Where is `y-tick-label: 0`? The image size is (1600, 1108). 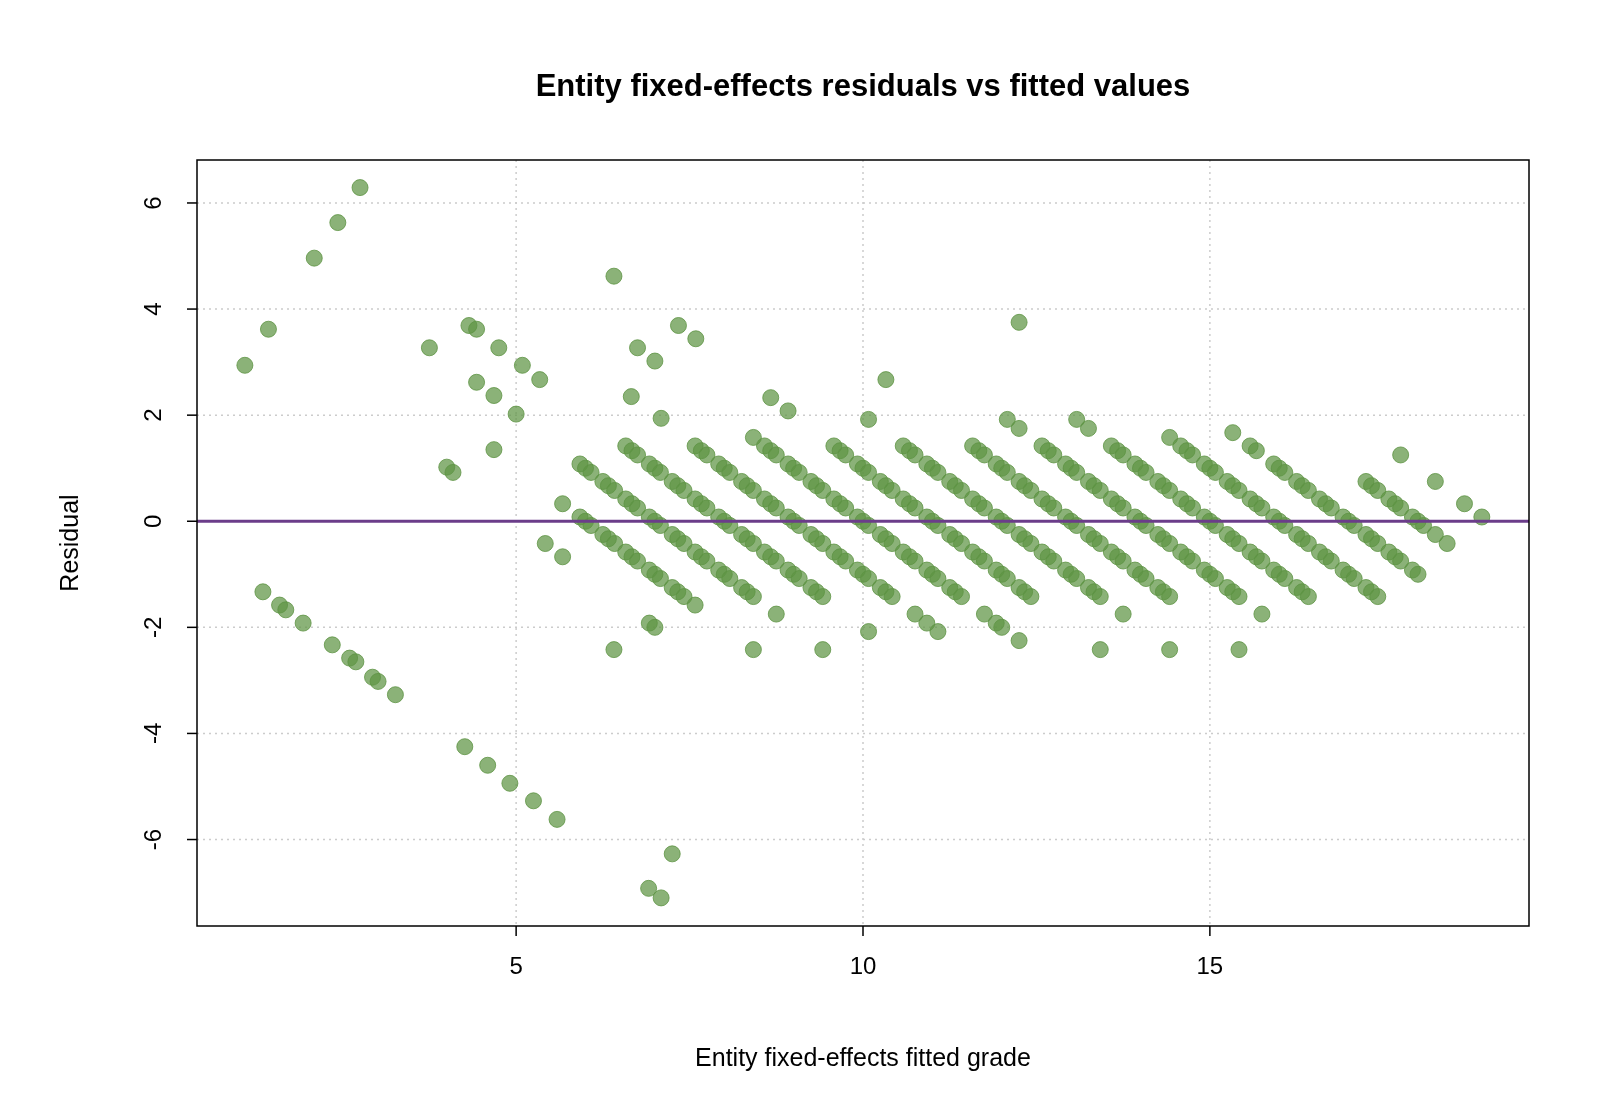 y-tick-label: 0 is located at coordinates (152, 521).